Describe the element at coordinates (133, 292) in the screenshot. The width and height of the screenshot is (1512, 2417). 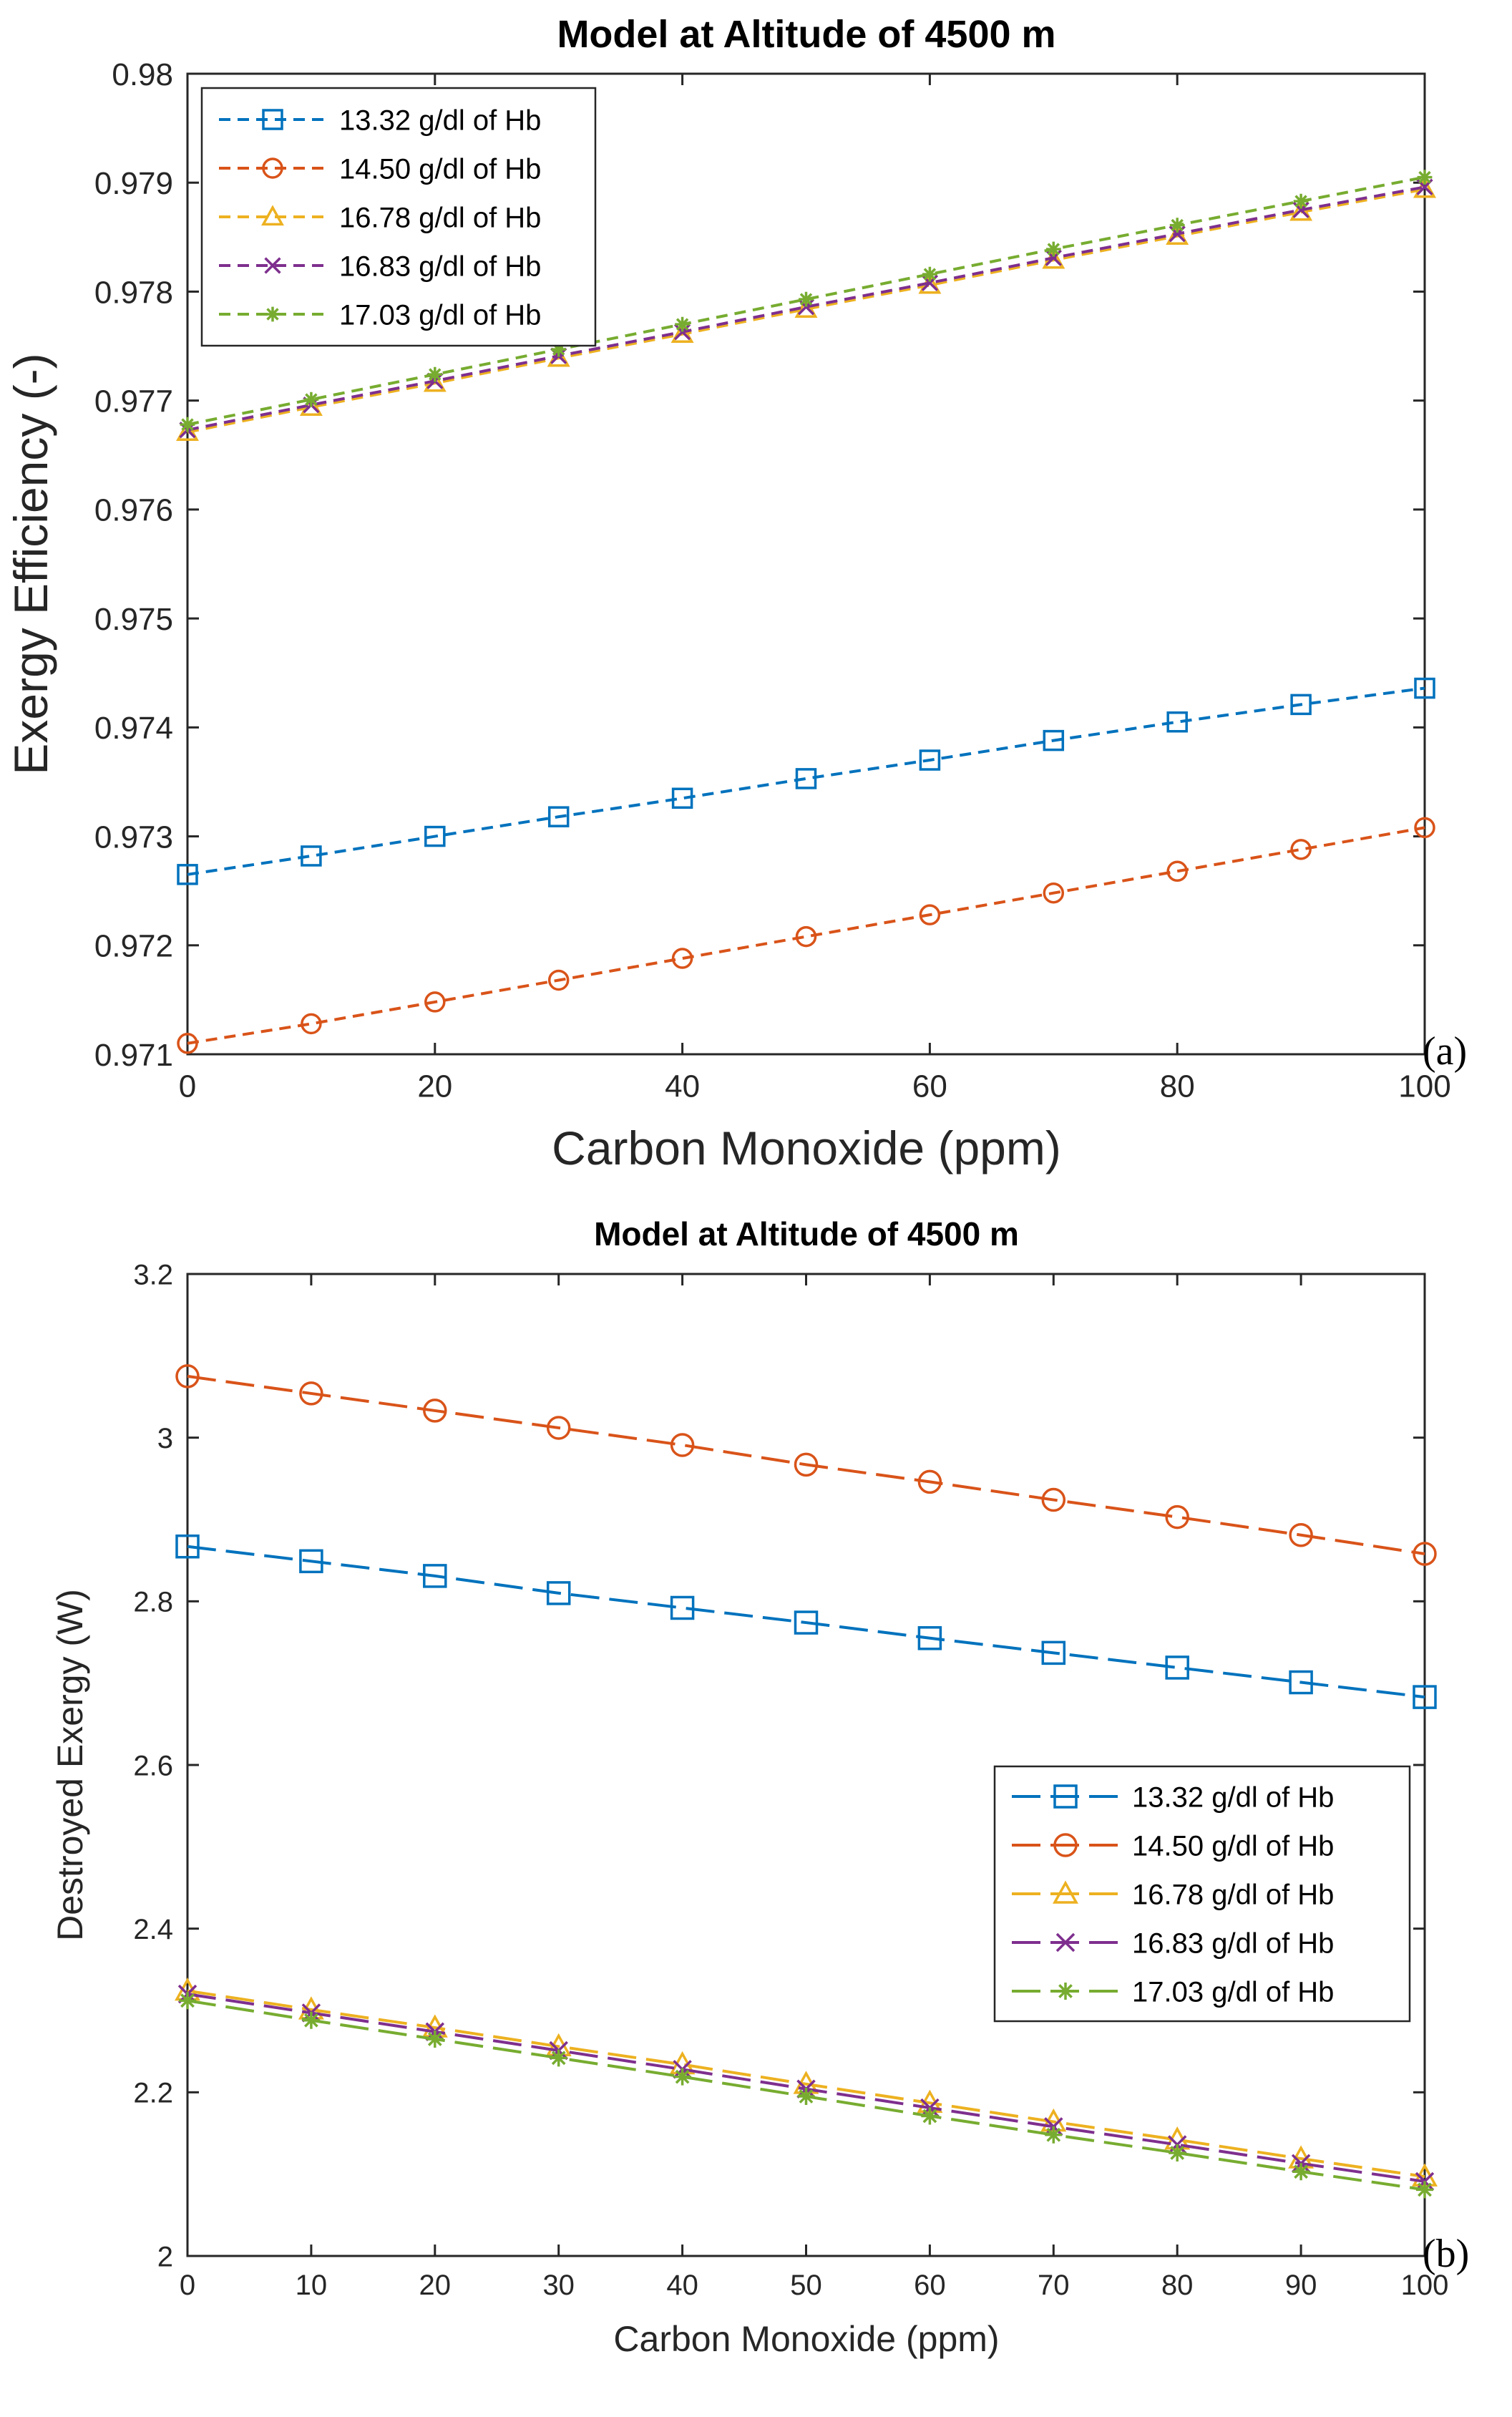
I see `y-tick-label: 0.978` at that location.